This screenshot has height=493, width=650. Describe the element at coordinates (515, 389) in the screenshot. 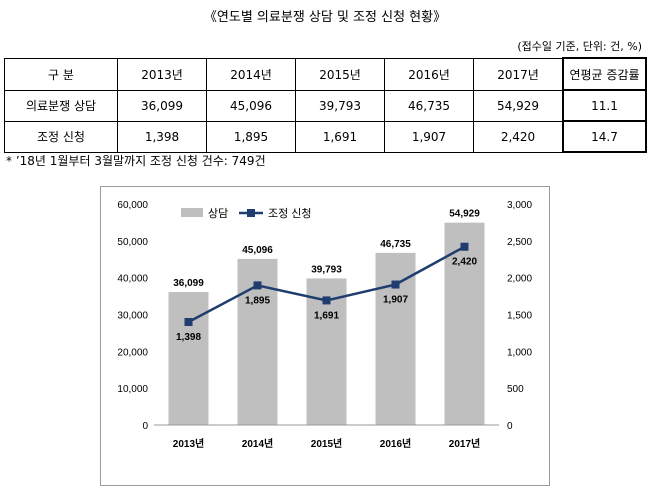

I see `y2-axis-tick-label: 500` at that location.